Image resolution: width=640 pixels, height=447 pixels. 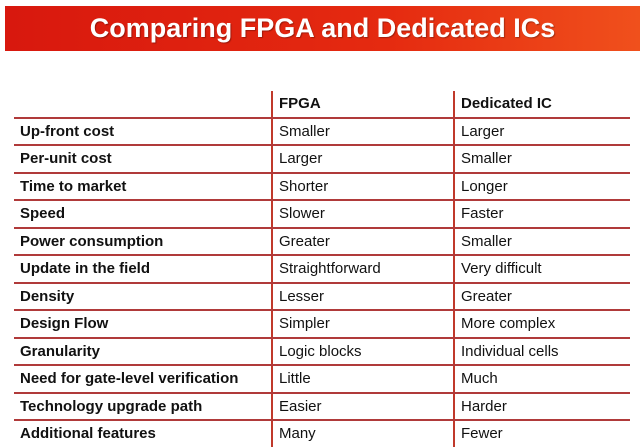 What do you see at coordinates (541, 269) in the screenshot?
I see `table-cell: Very difficult` at bounding box center [541, 269].